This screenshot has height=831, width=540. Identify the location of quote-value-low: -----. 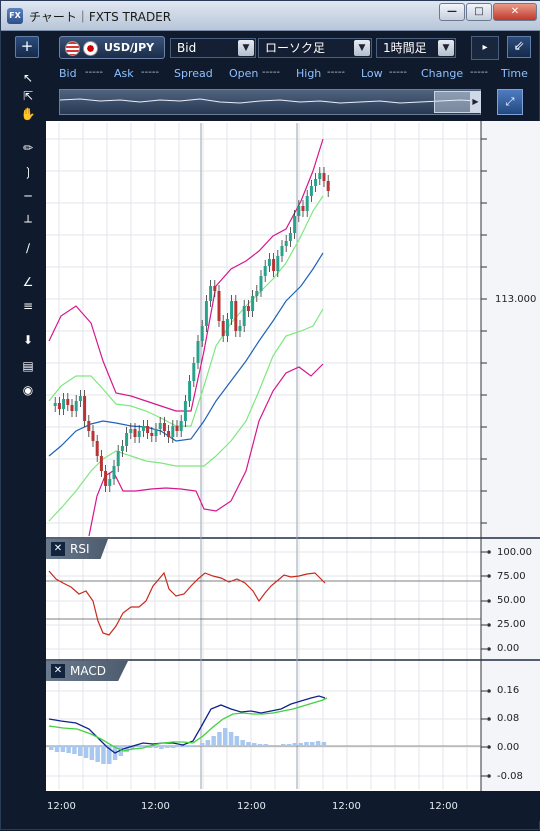
(398, 72).